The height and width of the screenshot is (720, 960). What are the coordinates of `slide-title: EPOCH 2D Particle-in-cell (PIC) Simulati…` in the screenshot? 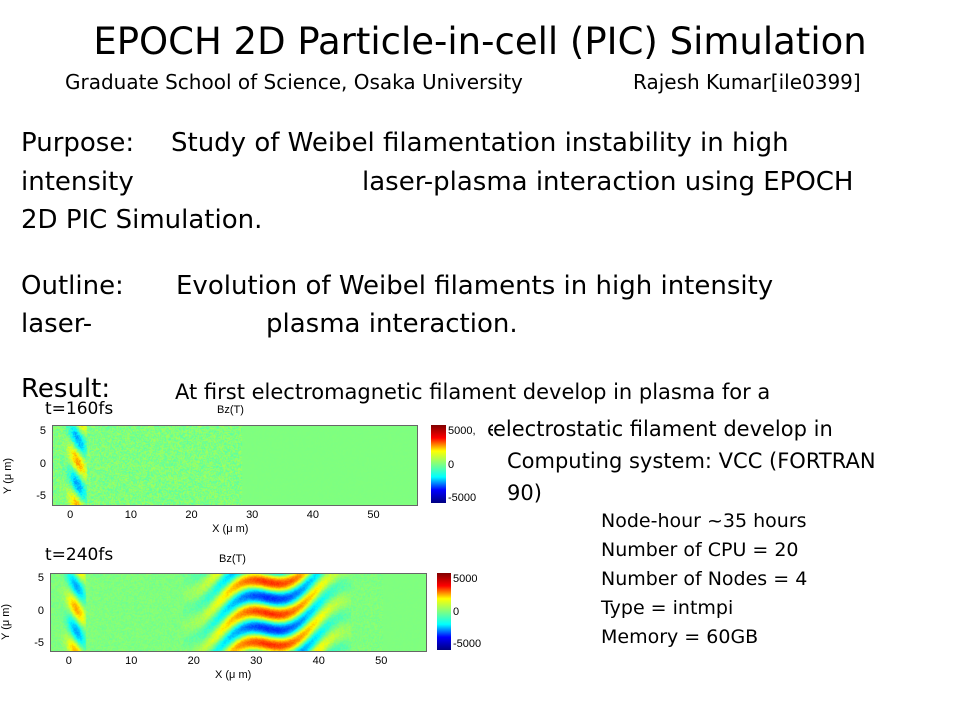 It's located at (480, 41).